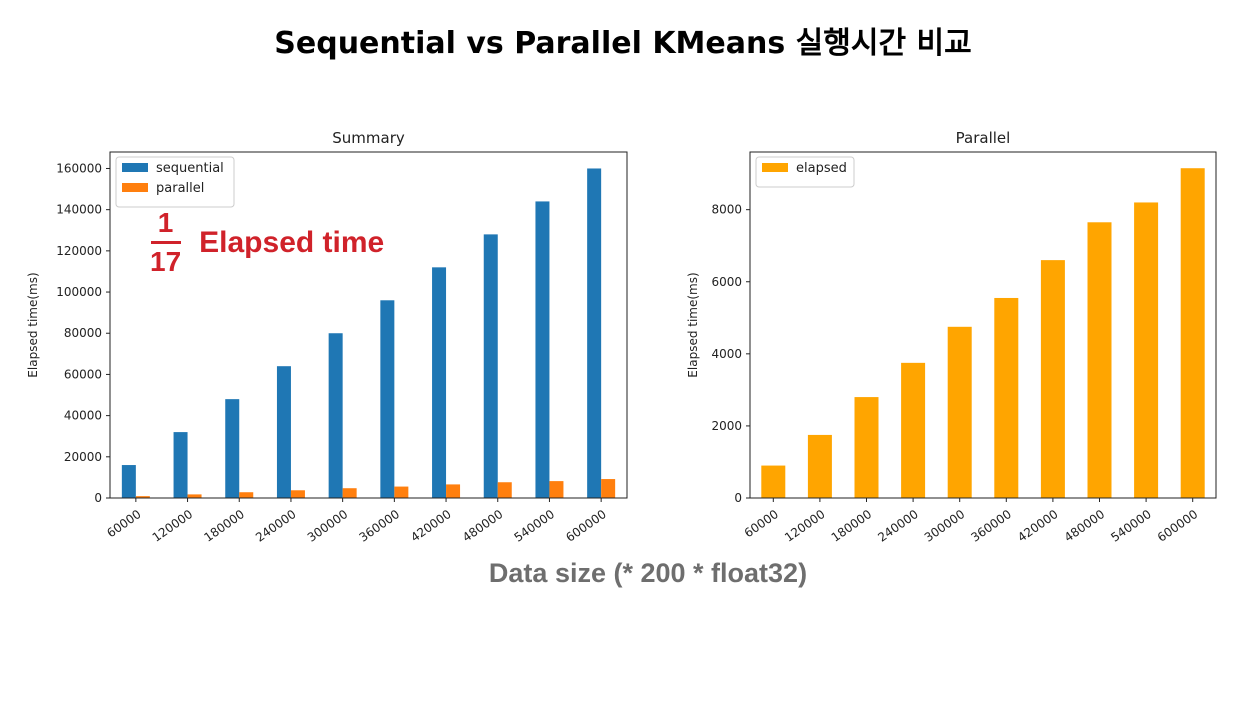 The image size is (1246, 713). What do you see at coordinates (693, 324) in the screenshot?
I see `parallel-y-axis-label: Elapsed time(ms)` at bounding box center [693, 324].